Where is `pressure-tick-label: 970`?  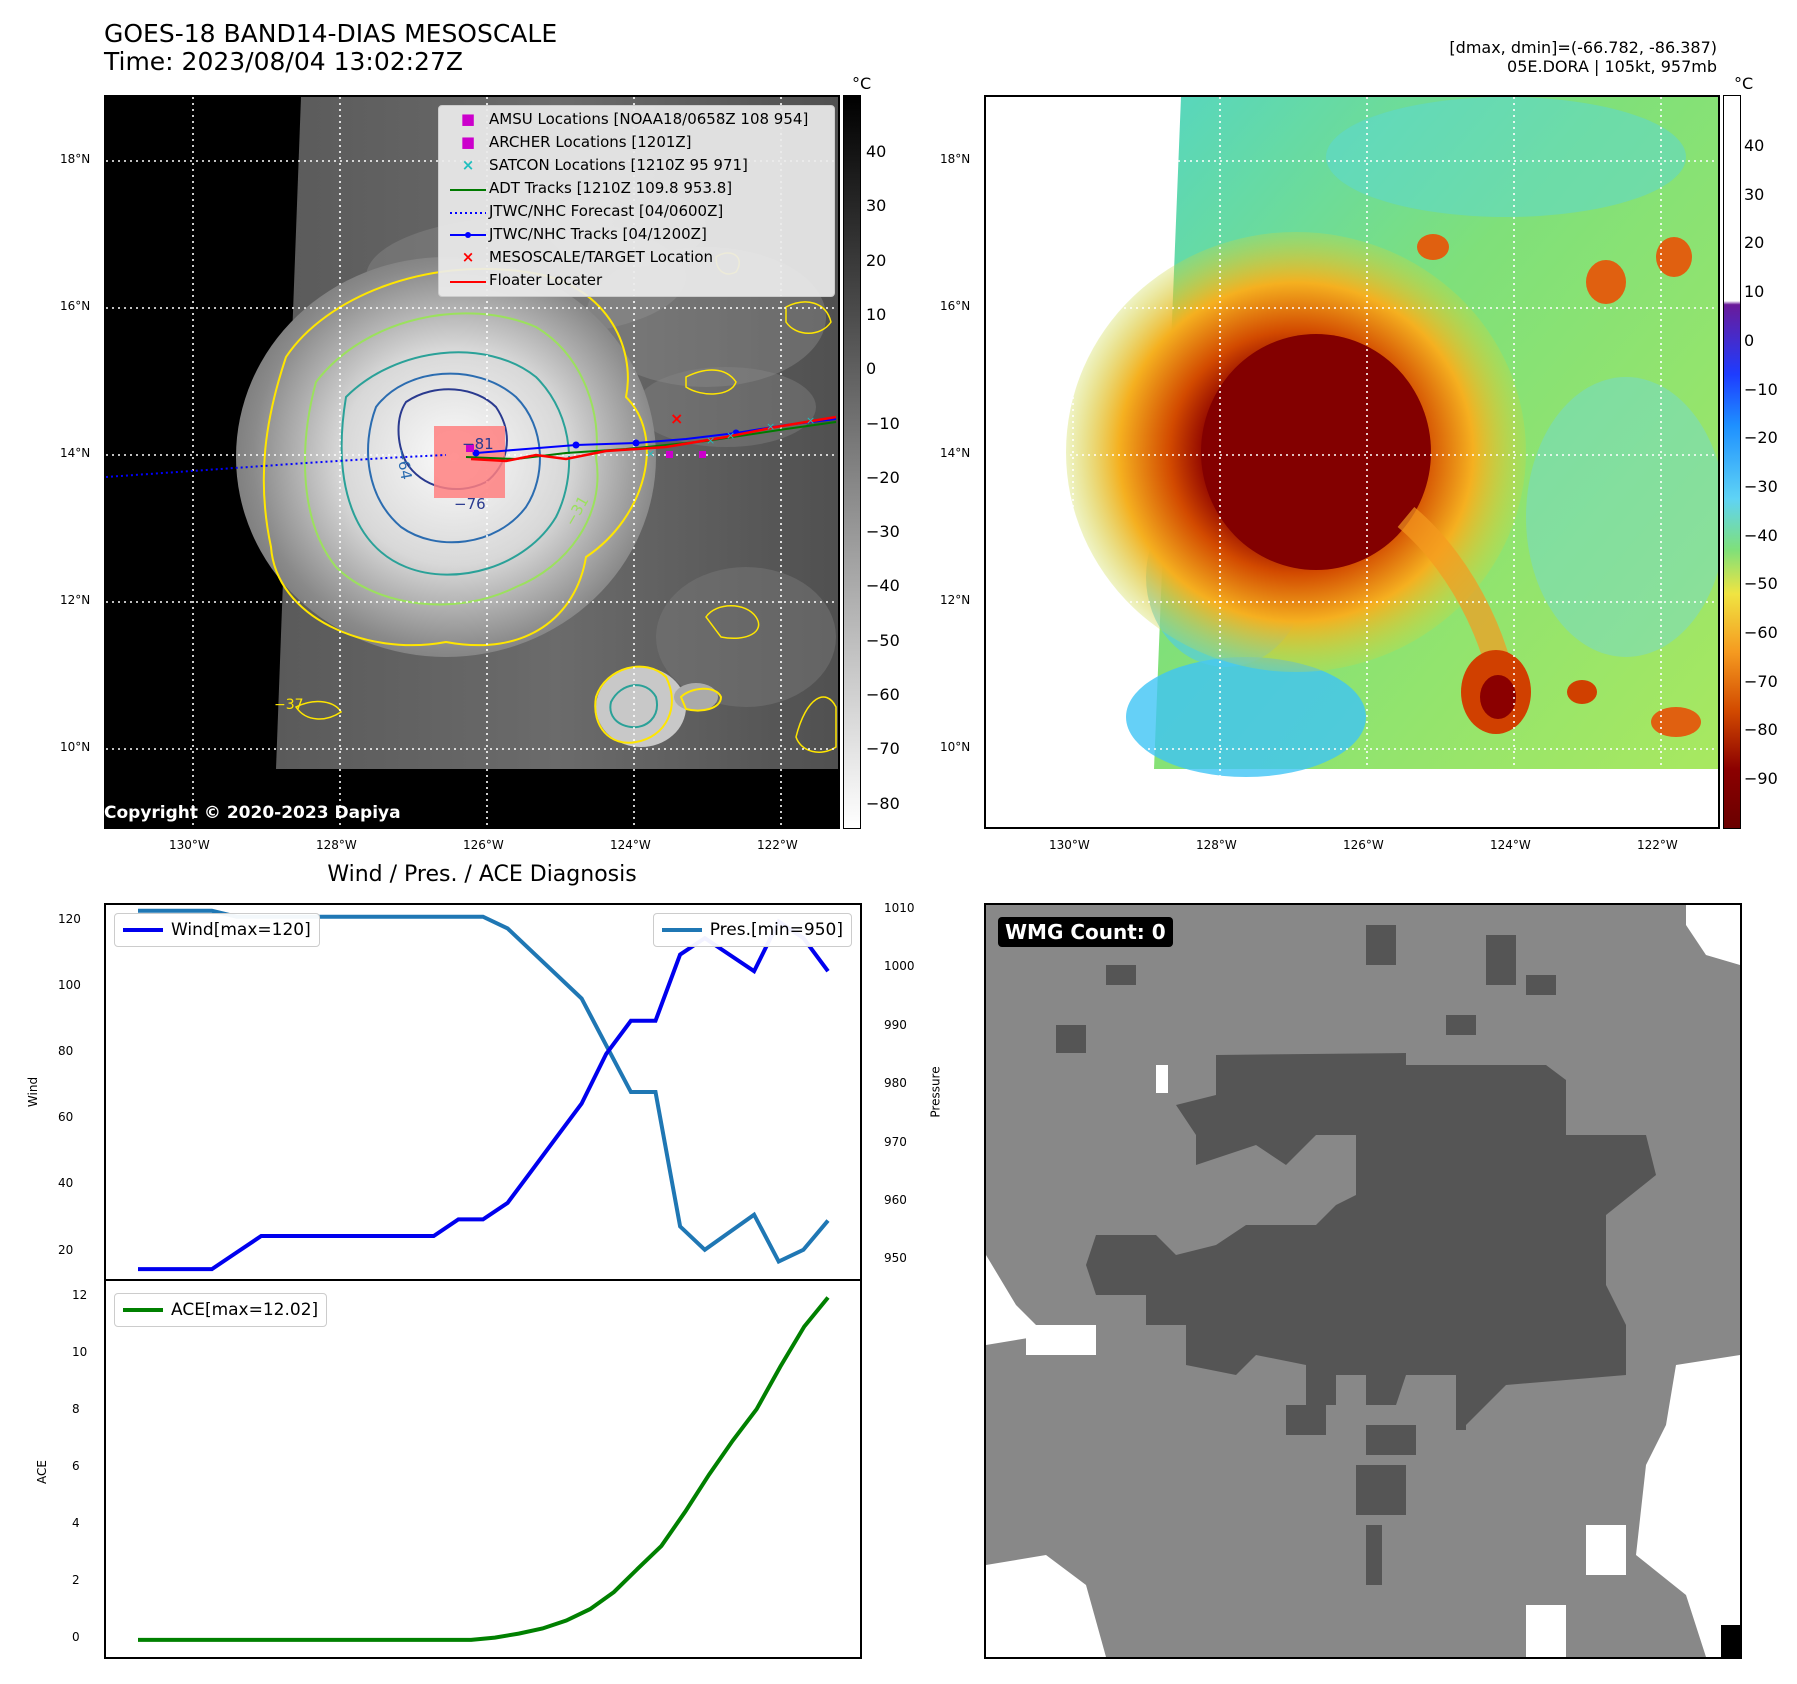
pressure-tick-label: 970 is located at coordinates (895, 1141).